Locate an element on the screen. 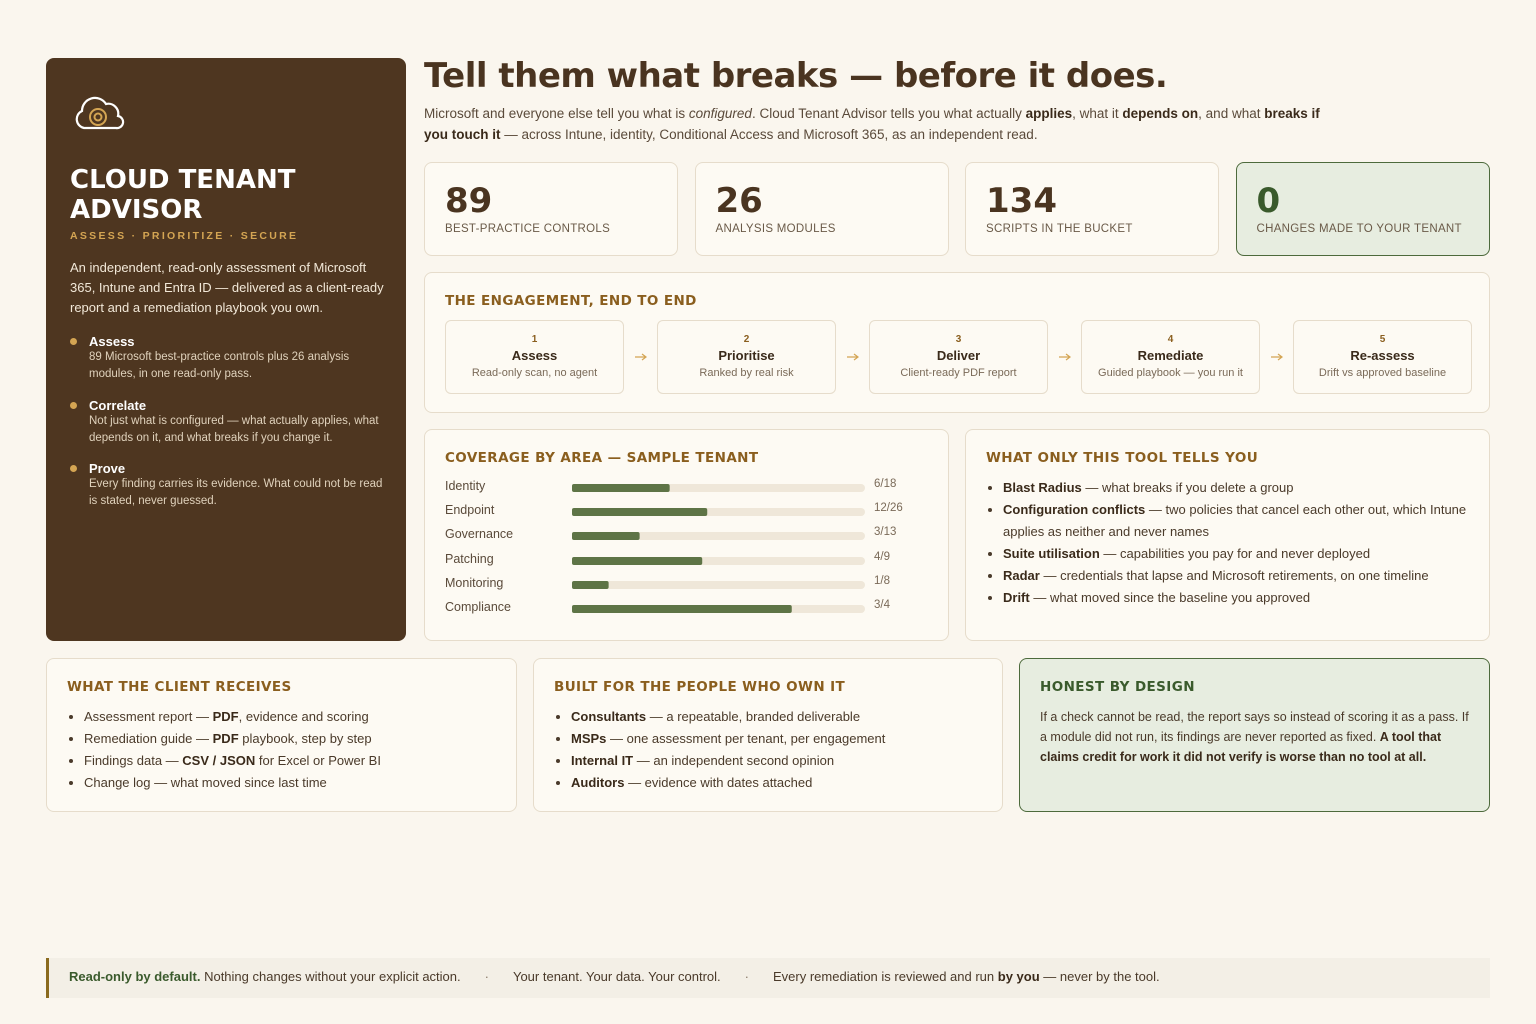 The image size is (1536, 1024). tagline: ASSESS · PRIORITIZE · SECURE is located at coordinates (184, 236).